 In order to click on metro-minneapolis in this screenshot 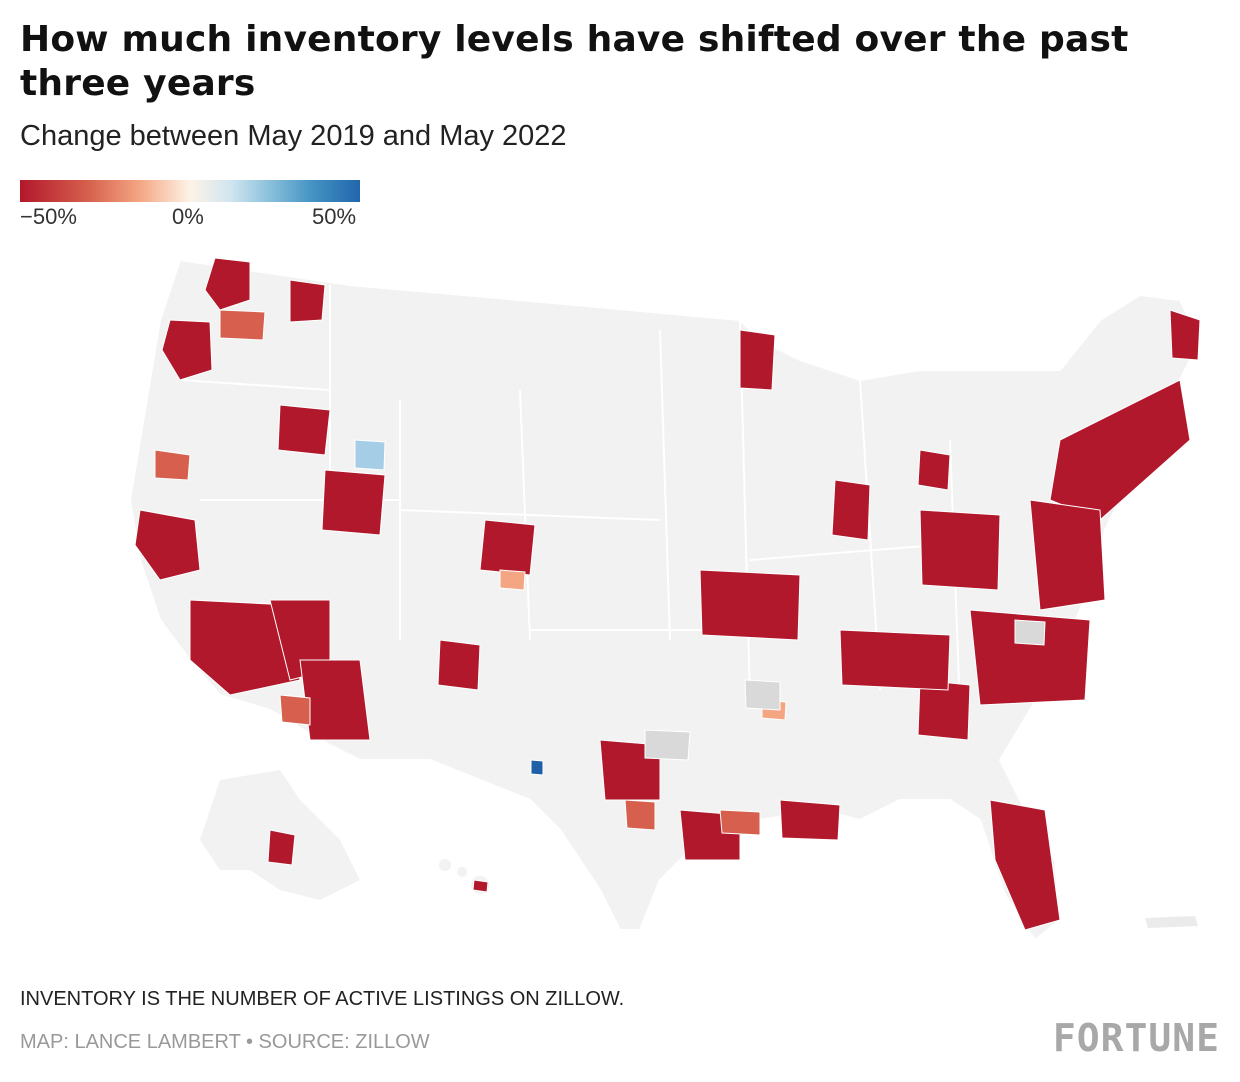, I will do `click(757, 360)`.